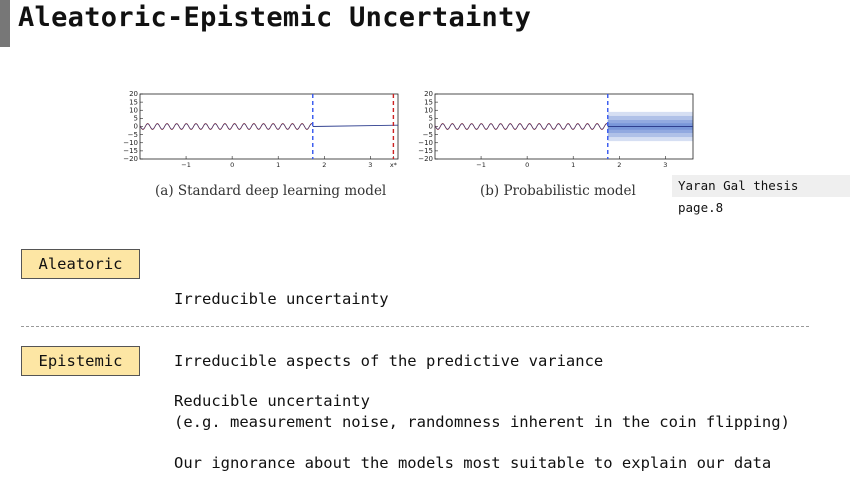 Image resolution: width=850 pixels, height=494 pixels. Describe the element at coordinates (272, 401) in the screenshot. I see `epistemic-line-1: Reducible uncertainty` at that location.